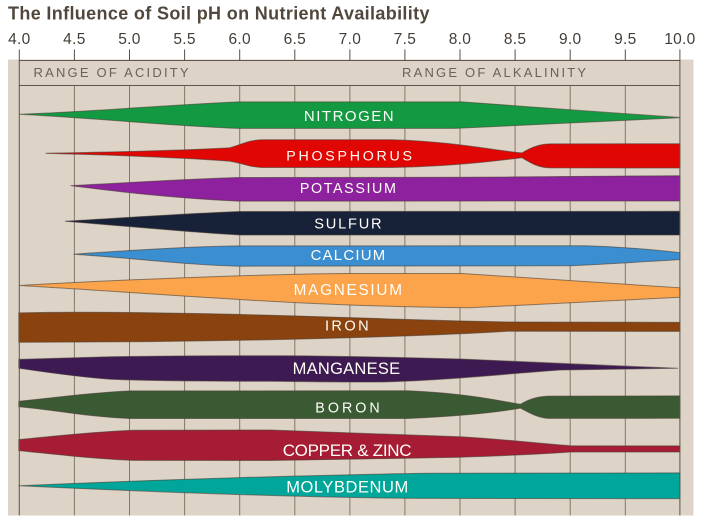 The width and height of the screenshot is (701, 520). What do you see at coordinates (349, 256) in the screenshot?
I see `svg-text: CALCIUM` at bounding box center [349, 256].